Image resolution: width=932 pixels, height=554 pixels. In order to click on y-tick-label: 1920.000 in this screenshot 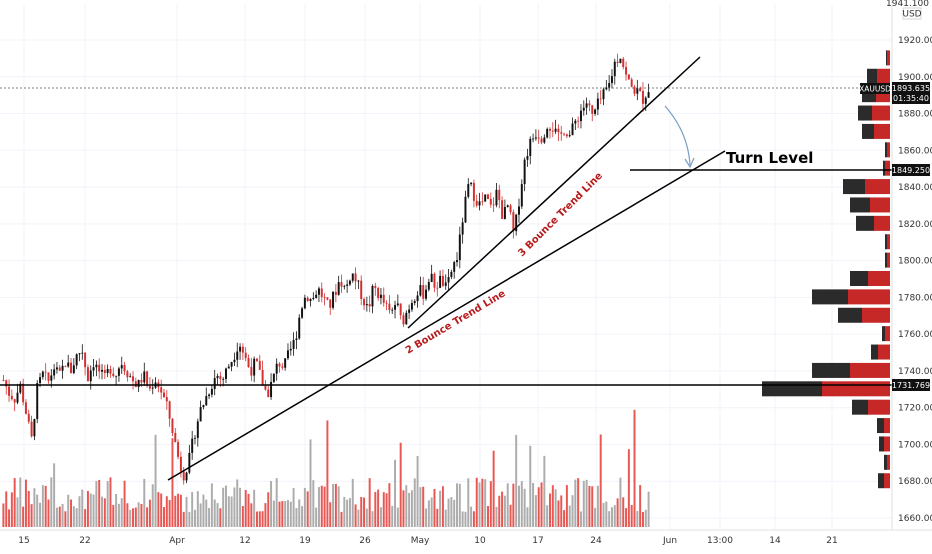, I will do `click(915, 41)`.